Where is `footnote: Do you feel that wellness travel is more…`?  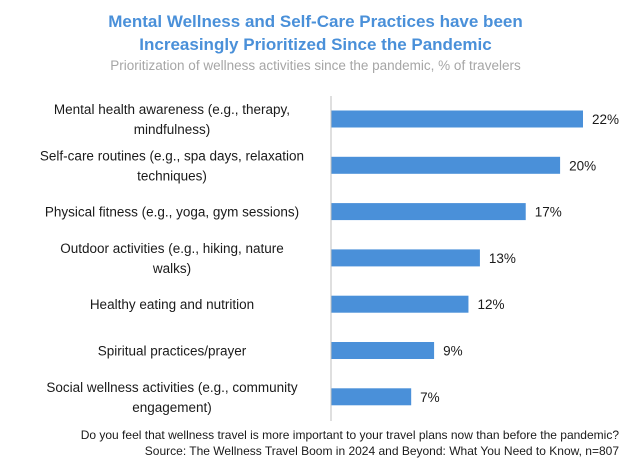 footnote: Do you feel that wellness travel is more… is located at coordinates (350, 443).